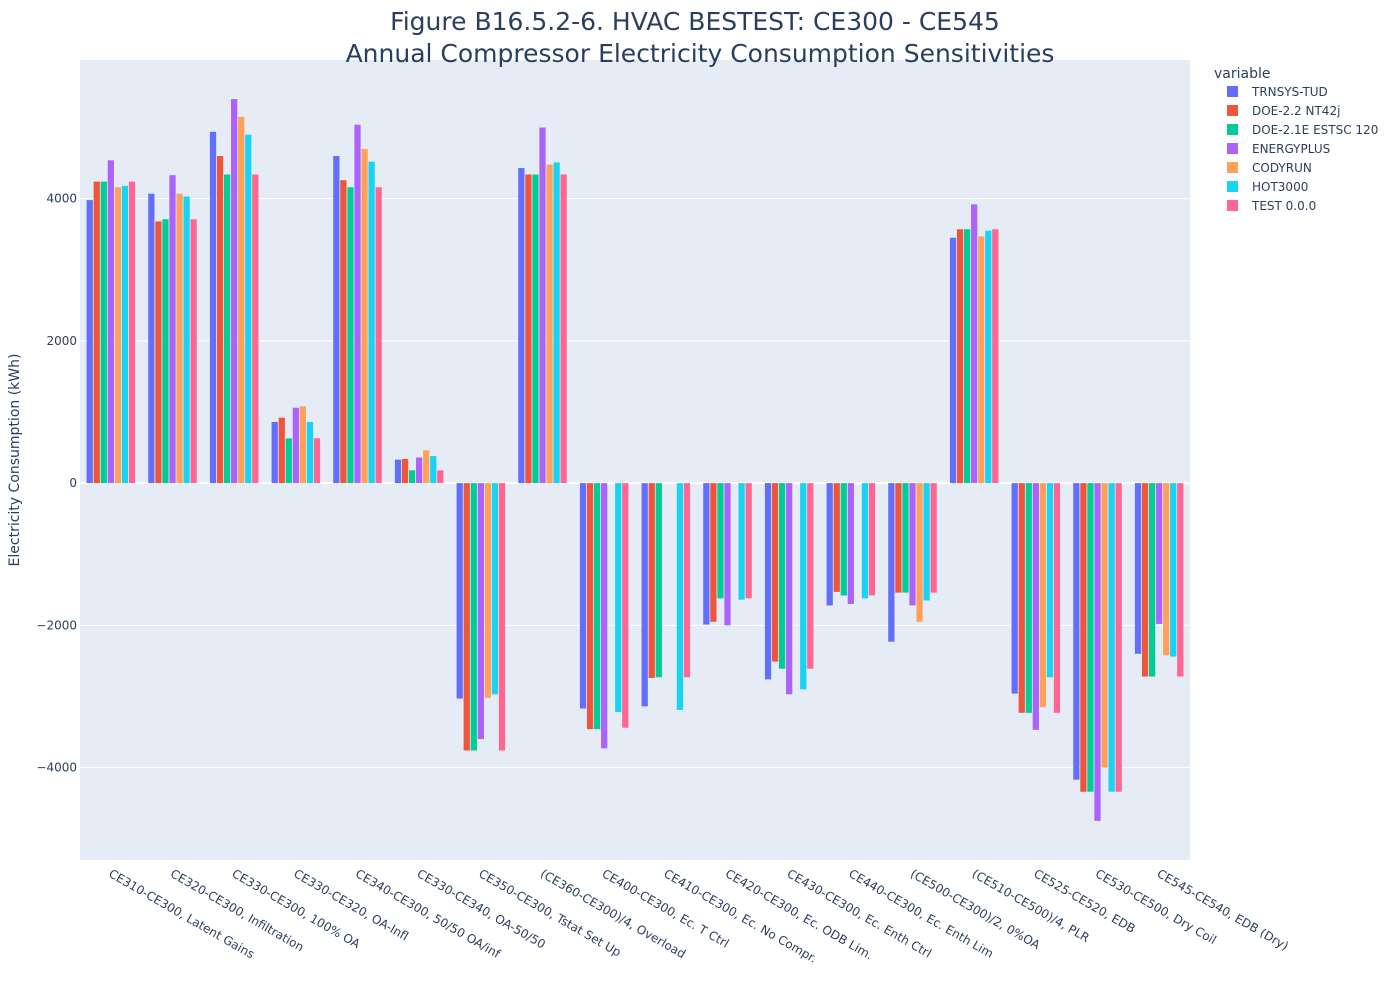 The image size is (1400, 1000). I want to click on legend-item: DOE-2.2 NT42j, so click(1283, 111).